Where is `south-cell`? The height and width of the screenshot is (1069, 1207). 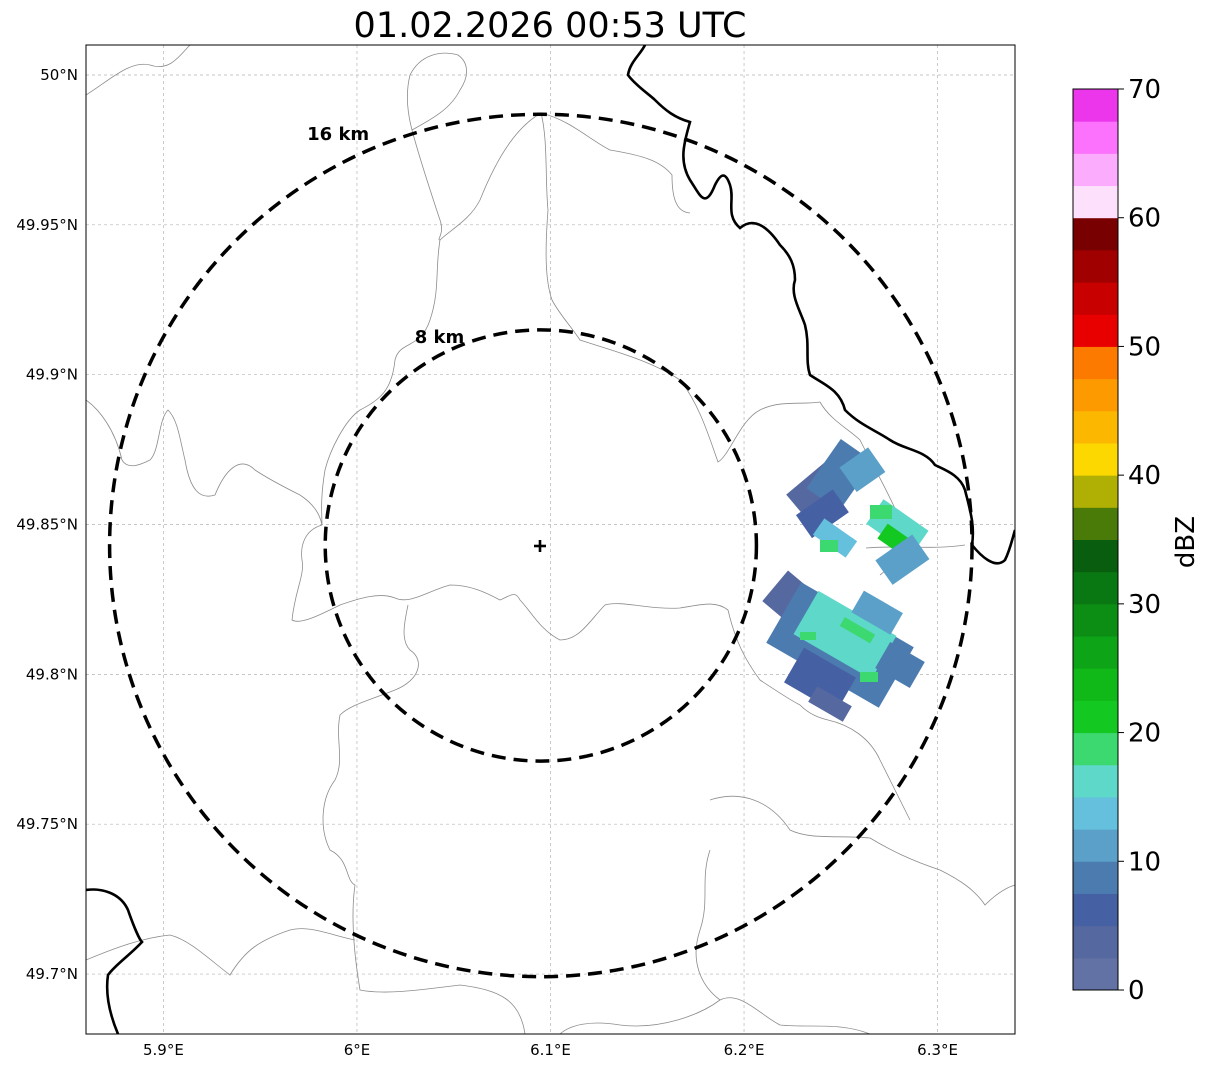 south-cell is located at coordinates (843, 646).